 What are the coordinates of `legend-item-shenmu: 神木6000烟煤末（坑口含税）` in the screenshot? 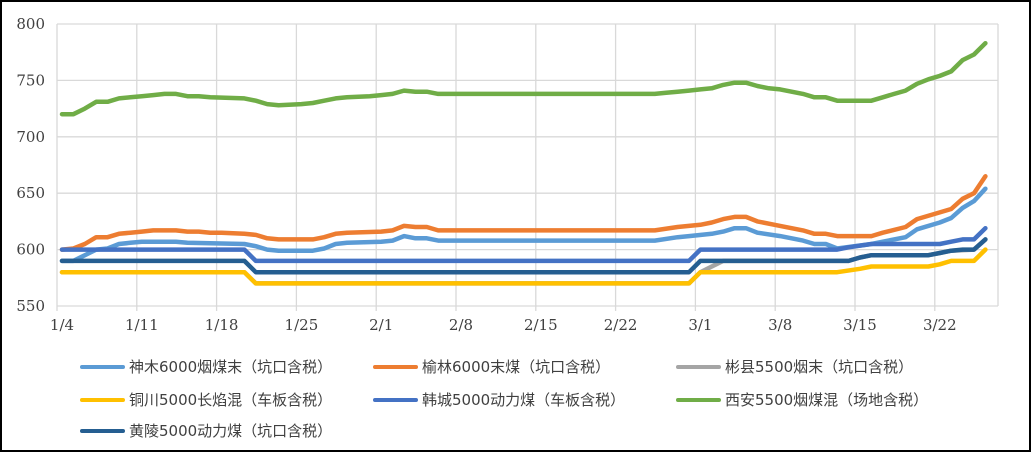 It's located at (206, 366).